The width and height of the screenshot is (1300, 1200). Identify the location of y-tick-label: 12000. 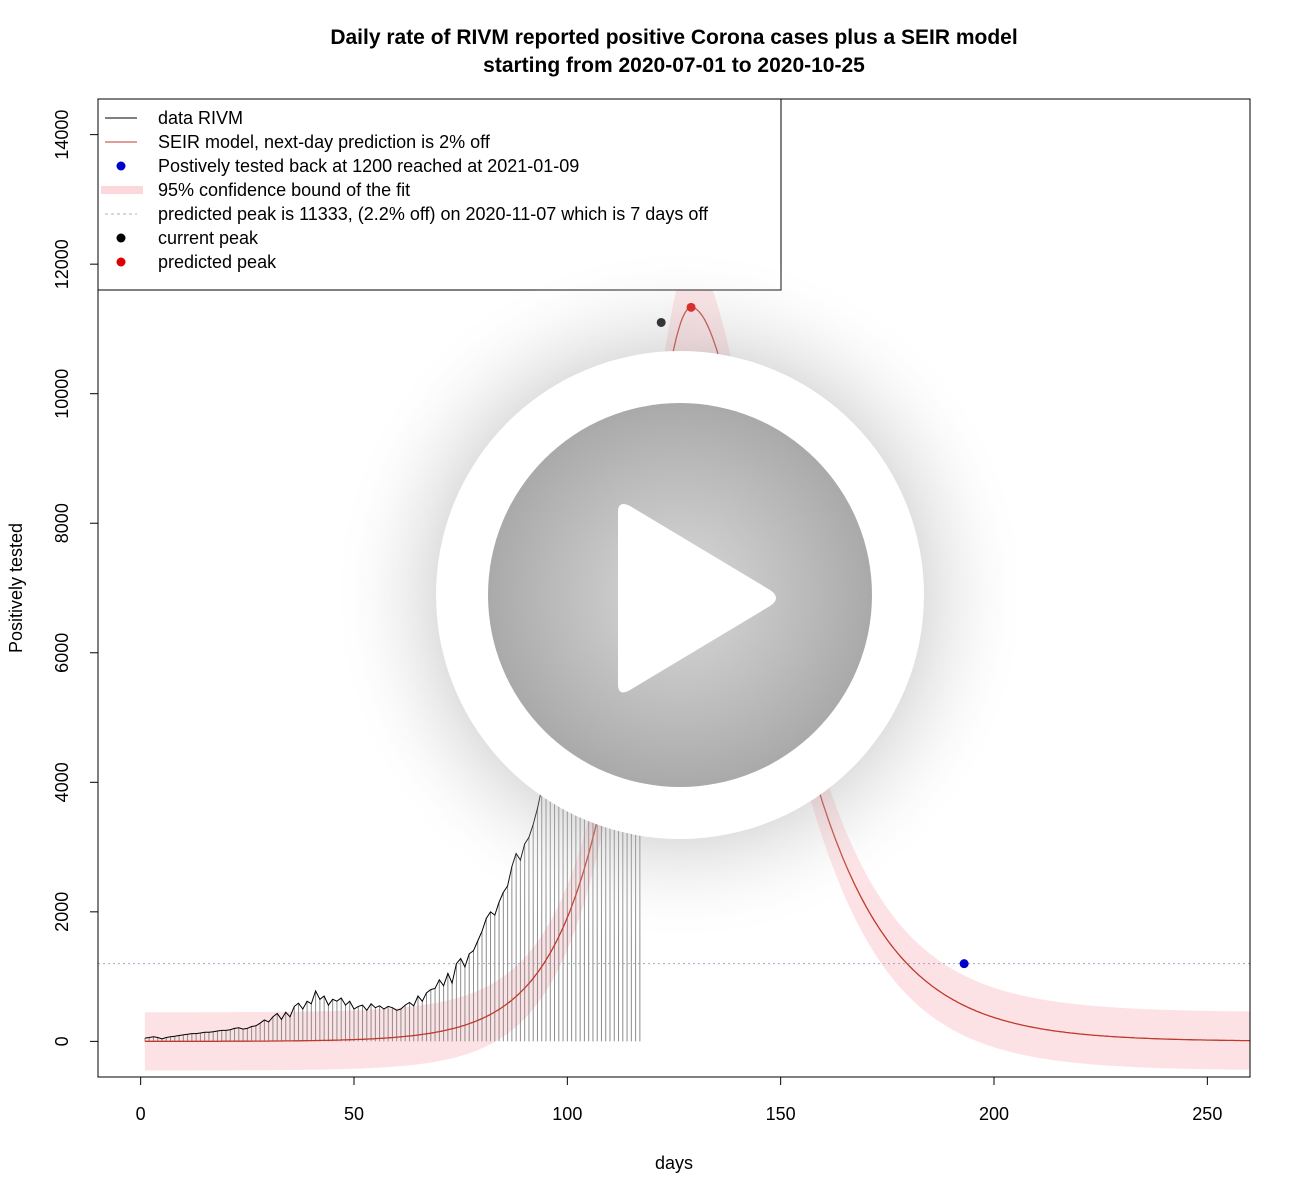
(62, 264).